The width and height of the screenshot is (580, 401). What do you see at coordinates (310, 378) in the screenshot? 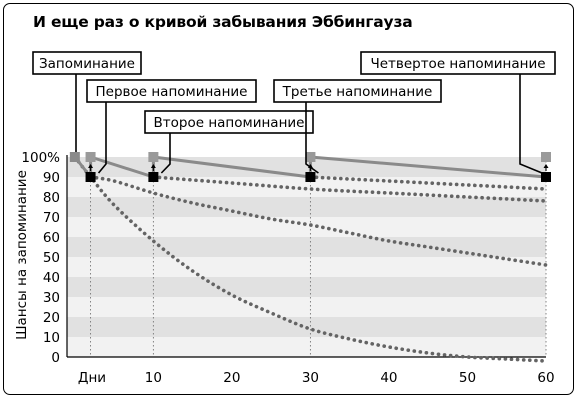
I see `x-tick-label: 30` at bounding box center [310, 378].